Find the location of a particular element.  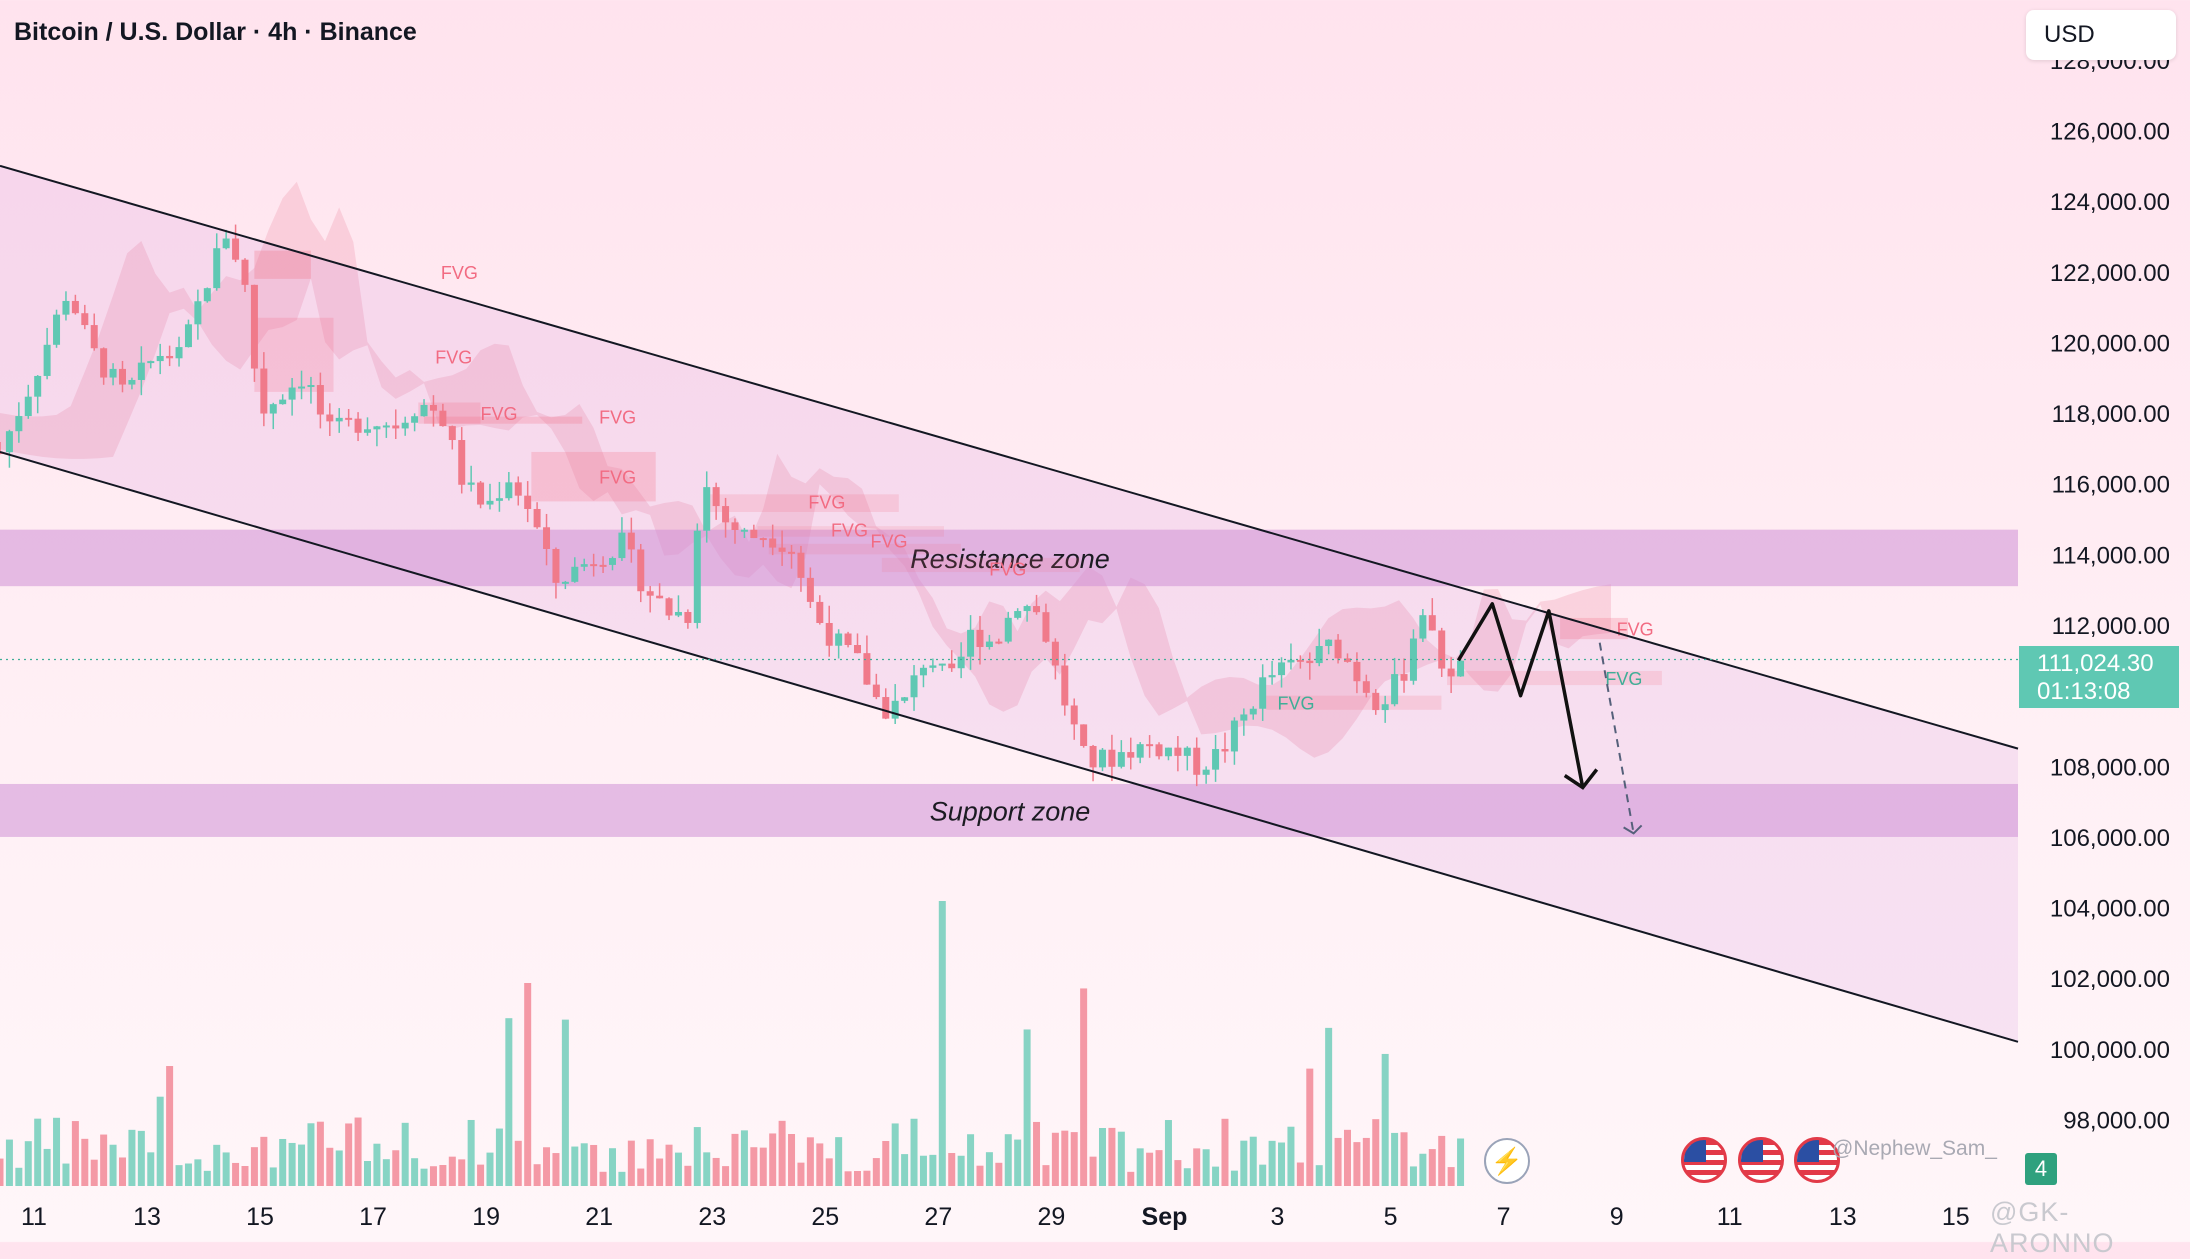

y-tick-label: 124,000.00 is located at coordinates (2110, 202).